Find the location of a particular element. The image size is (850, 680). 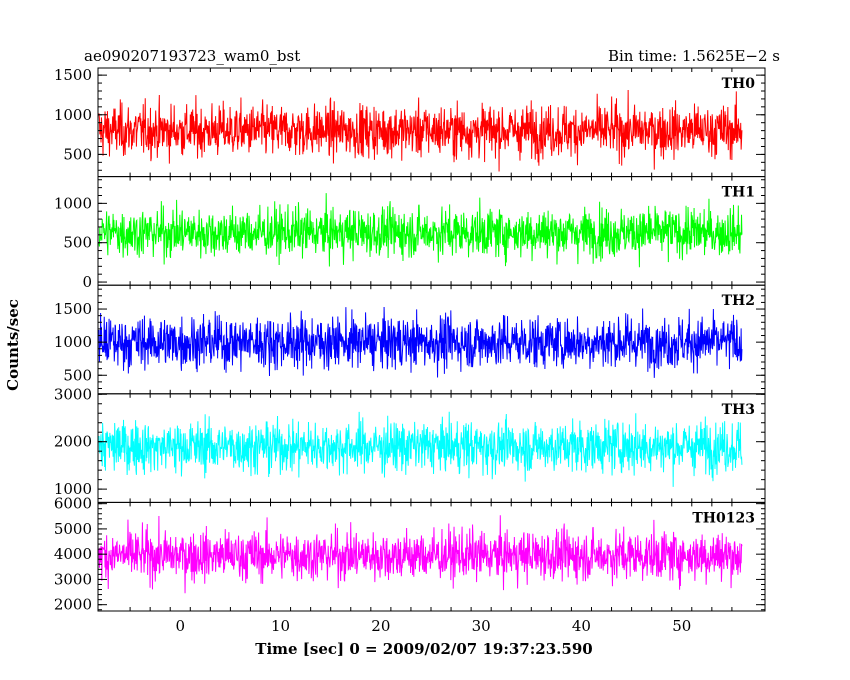

panel-label: TH2 is located at coordinates (738, 301).